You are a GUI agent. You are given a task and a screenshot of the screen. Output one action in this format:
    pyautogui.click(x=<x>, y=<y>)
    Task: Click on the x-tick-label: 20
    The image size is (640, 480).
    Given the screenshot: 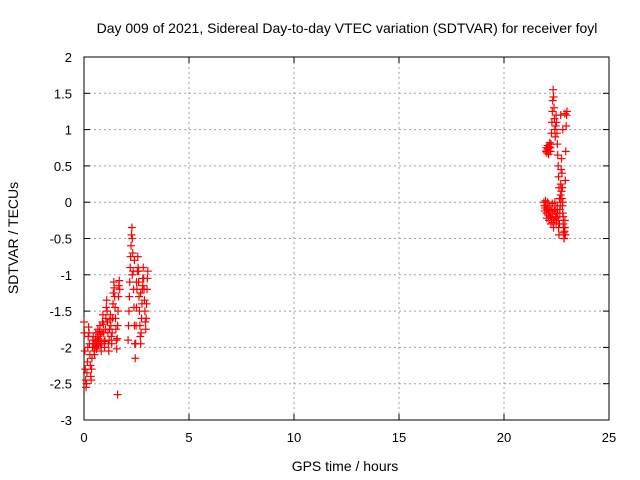 What is the action you would take?
    pyautogui.click(x=504, y=437)
    